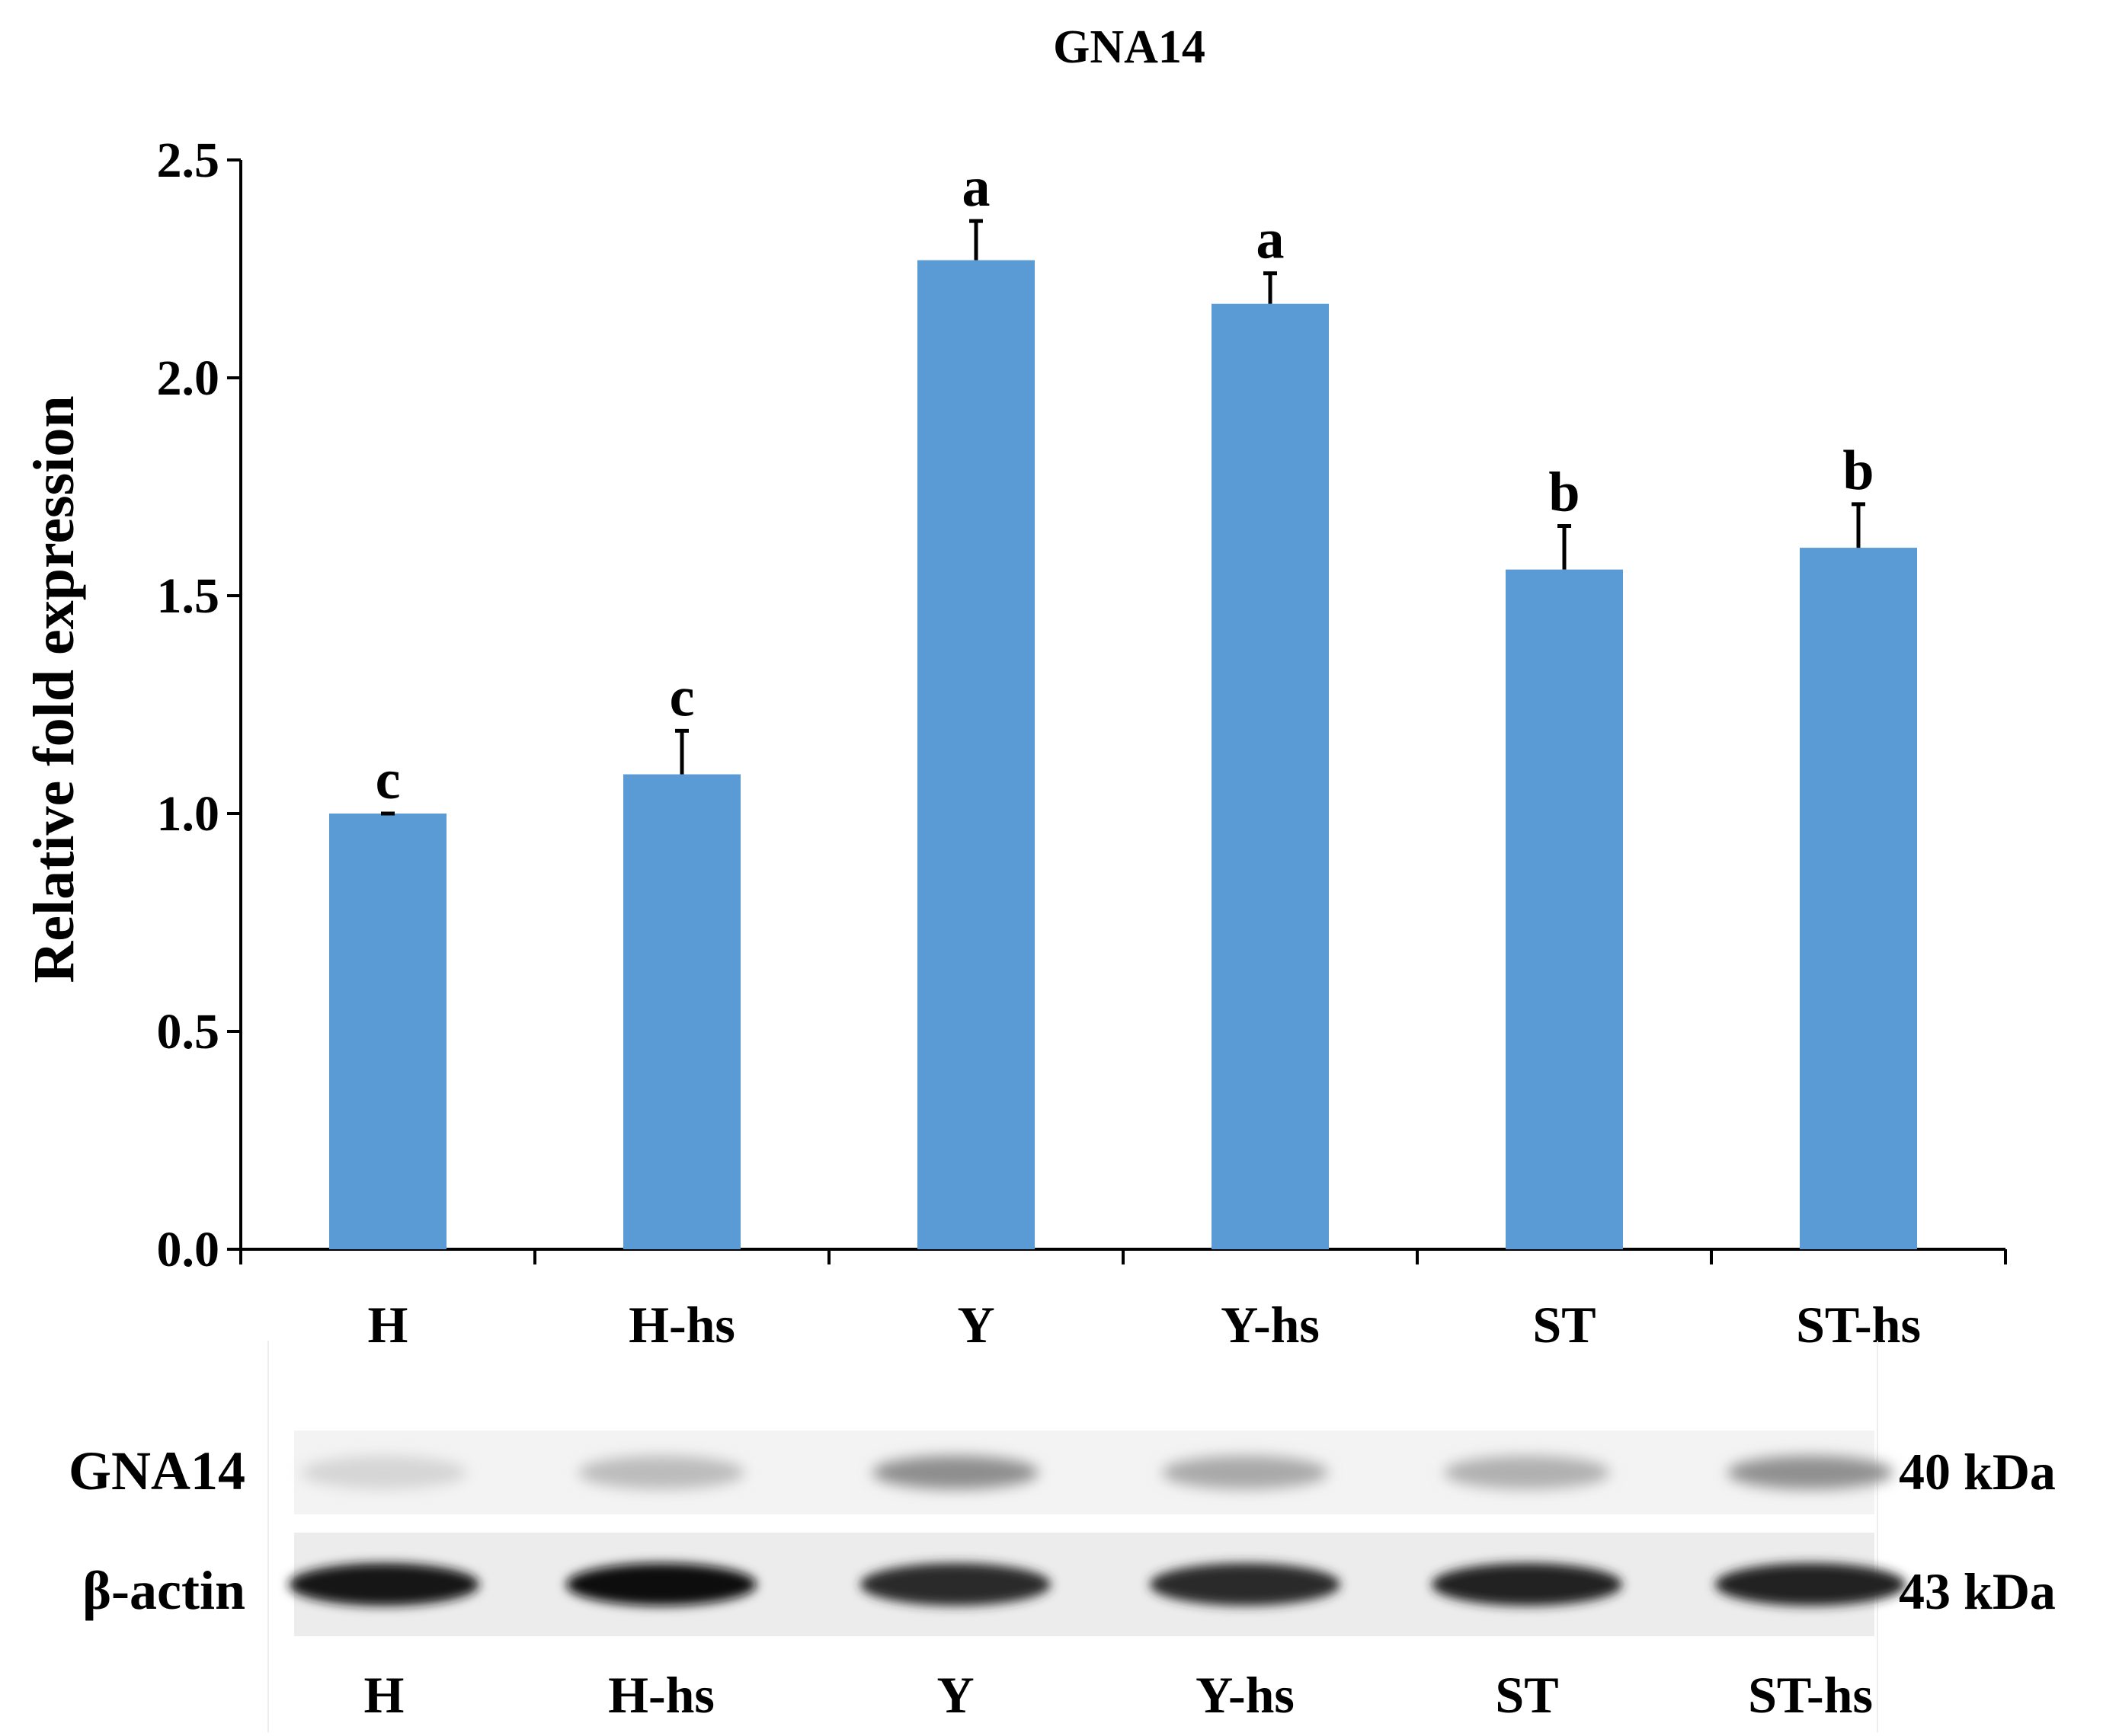  What do you see at coordinates (1858, 898) in the screenshot?
I see `bar-ST-hs` at bounding box center [1858, 898].